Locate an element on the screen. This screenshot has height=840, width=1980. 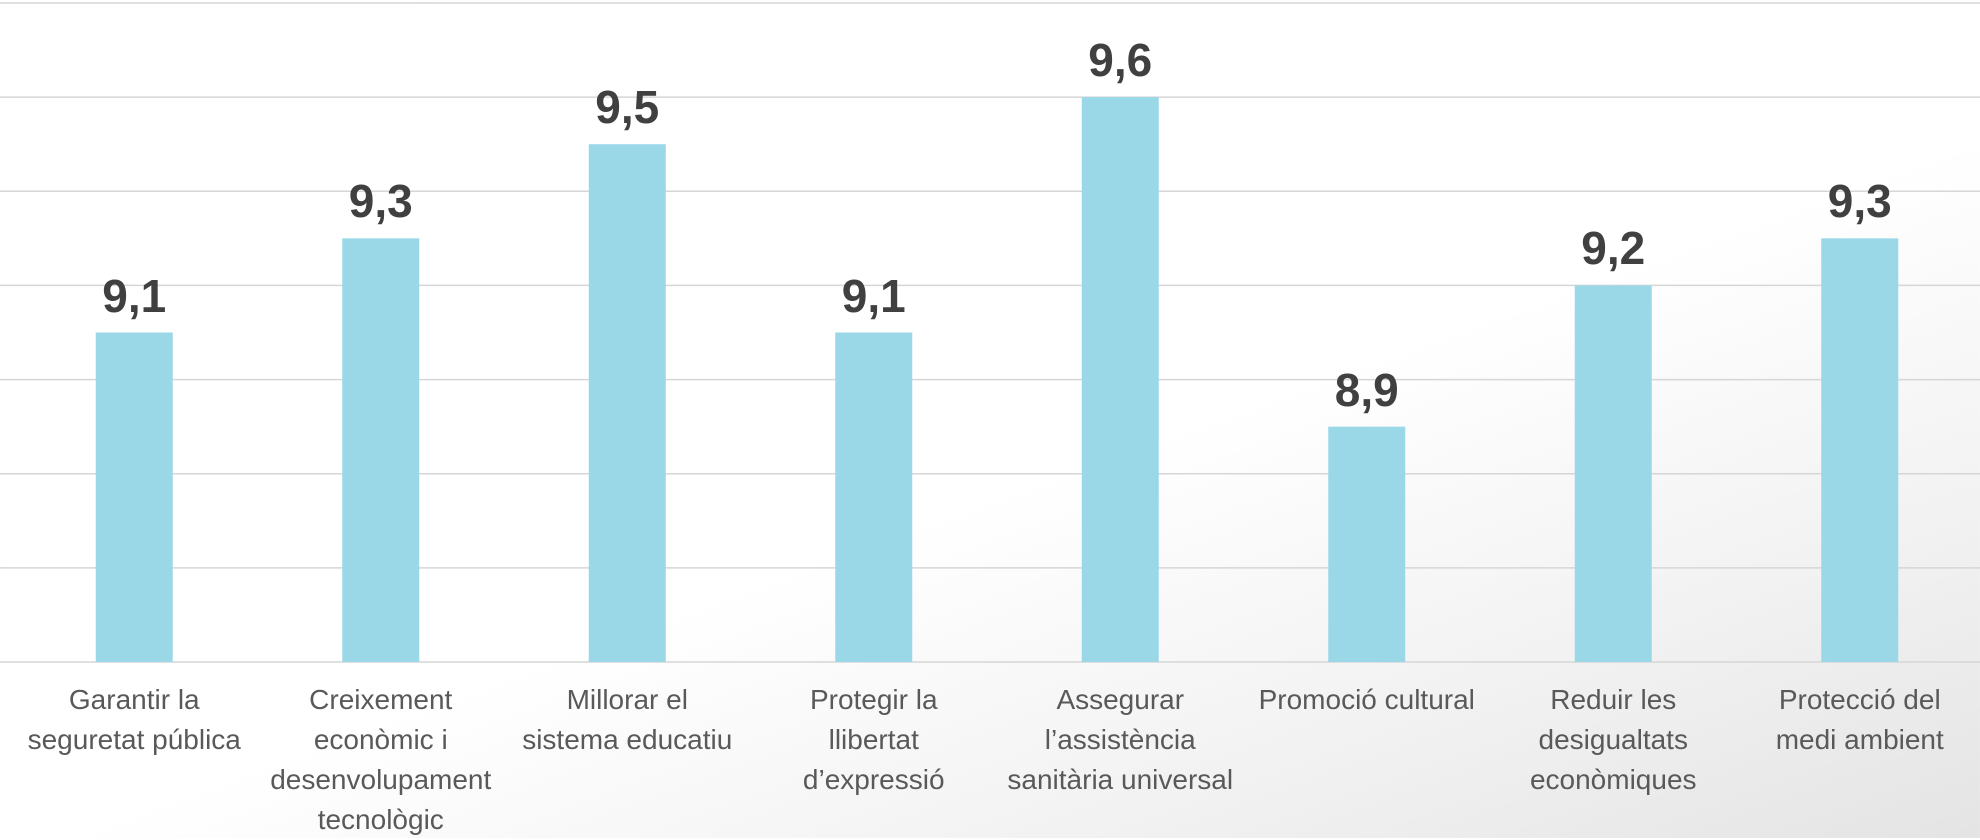
x-tick-label: Garantir la seguretat pública is located at coordinates (134, 719).